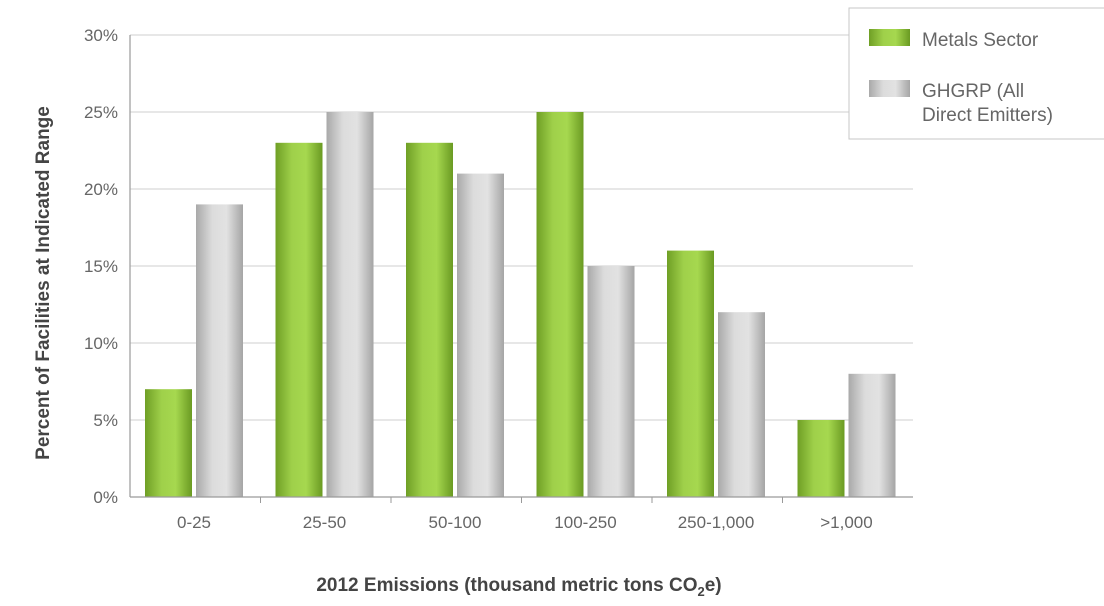 This screenshot has height=606, width=1104. Describe the element at coordinates (105, 420) in the screenshot. I see `y-tick-label: 5%` at that location.